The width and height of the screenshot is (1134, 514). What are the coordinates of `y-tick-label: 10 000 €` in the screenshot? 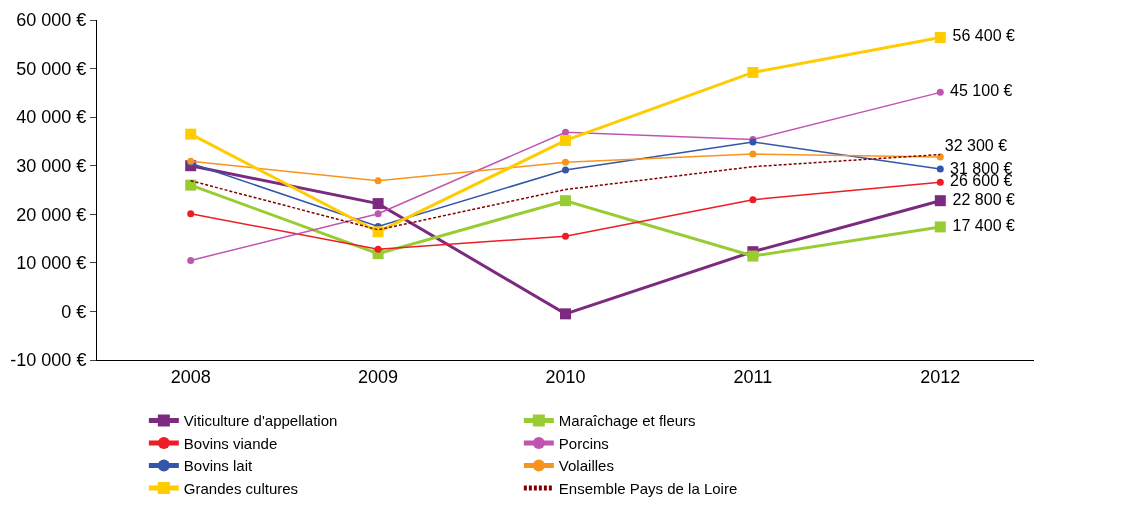 It's located at (51, 263).